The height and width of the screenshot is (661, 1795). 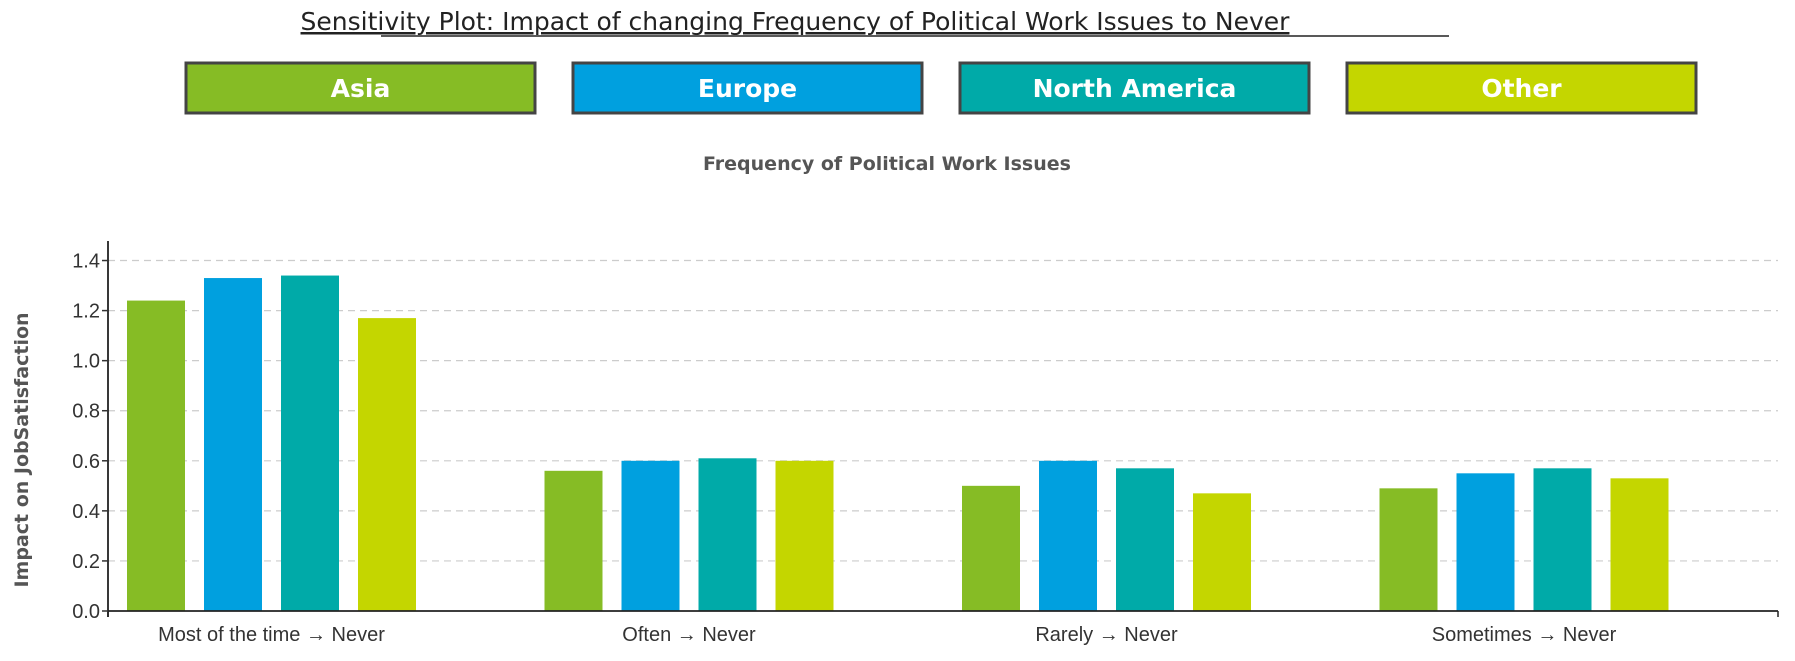 What do you see at coordinates (86, 512) in the screenshot?
I see `y-tick-label: 0.4` at bounding box center [86, 512].